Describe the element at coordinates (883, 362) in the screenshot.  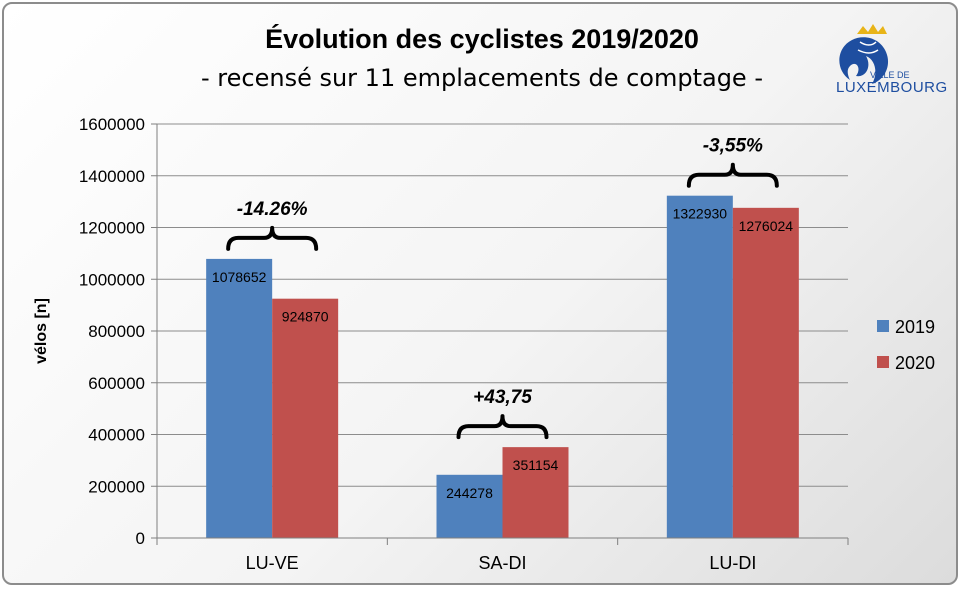
I see `legend-swatch-2020` at that location.